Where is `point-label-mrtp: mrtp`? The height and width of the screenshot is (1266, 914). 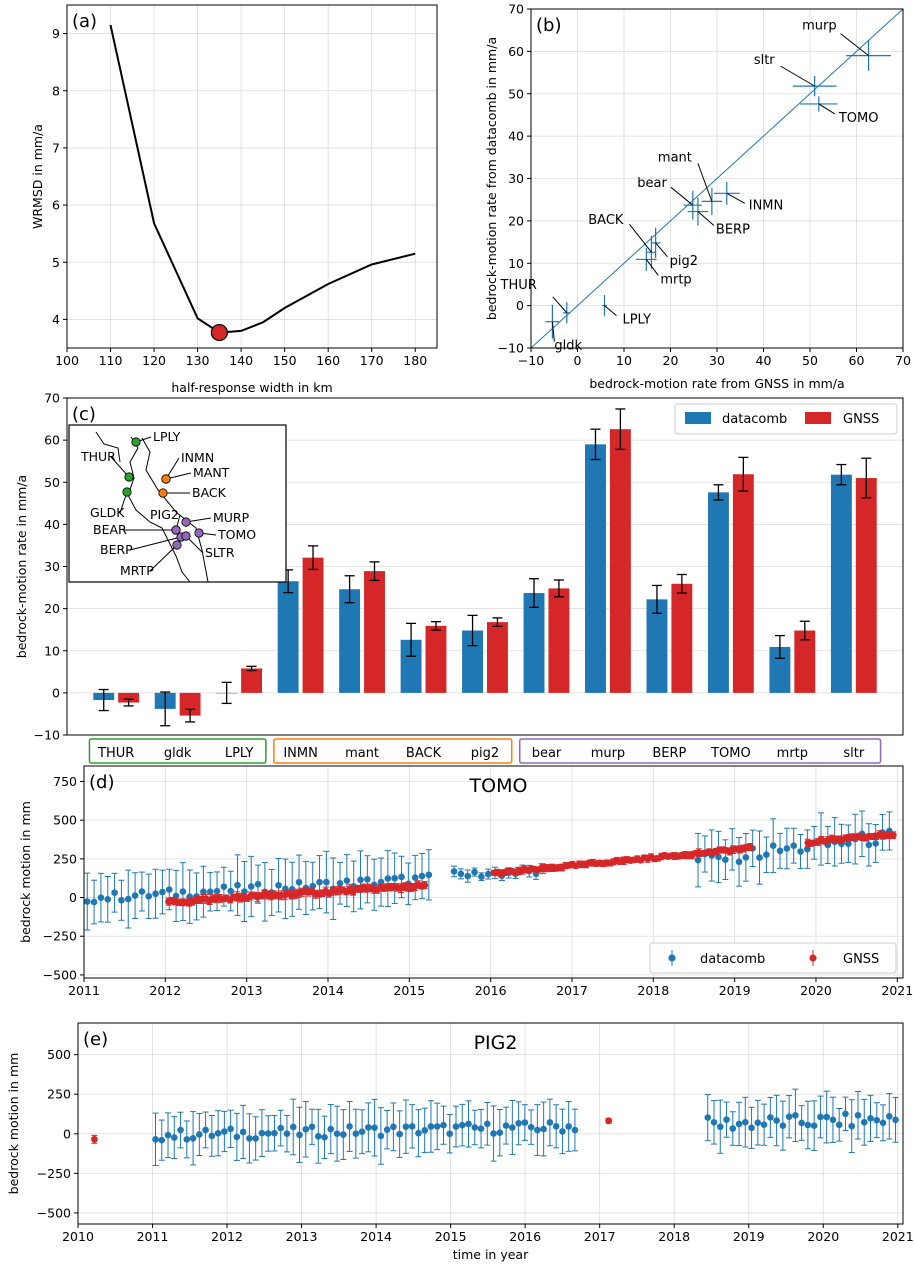 point-label-mrtp: mrtp is located at coordinates (675, 279).